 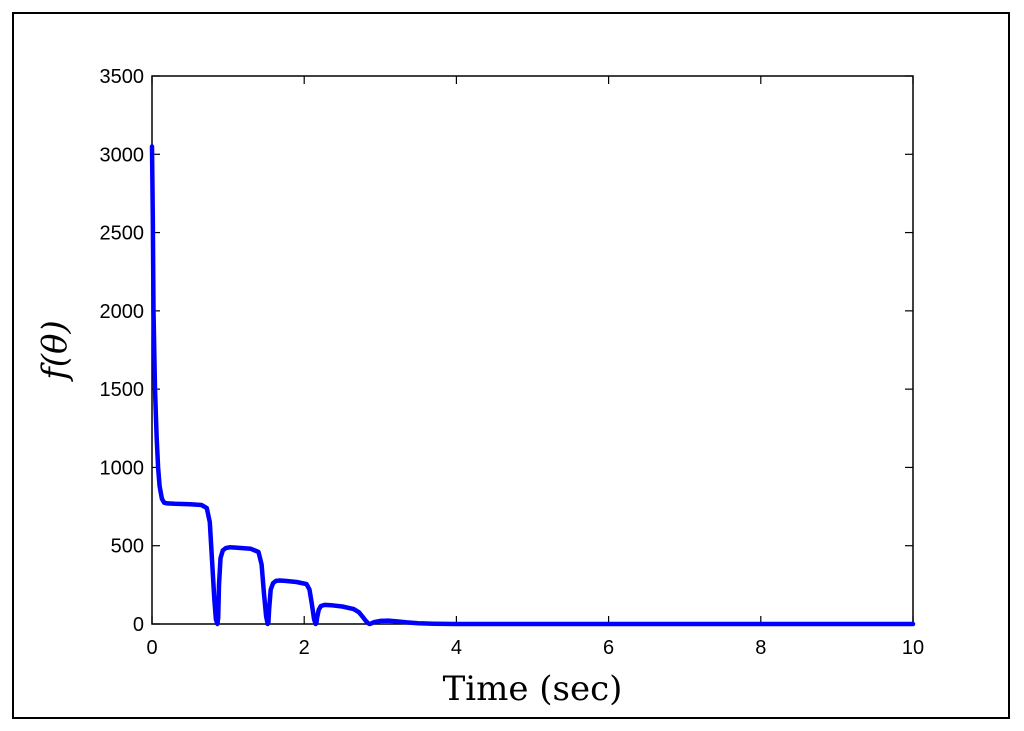 I want to click on y-tick-label: 500, so click(x=127, y=547).